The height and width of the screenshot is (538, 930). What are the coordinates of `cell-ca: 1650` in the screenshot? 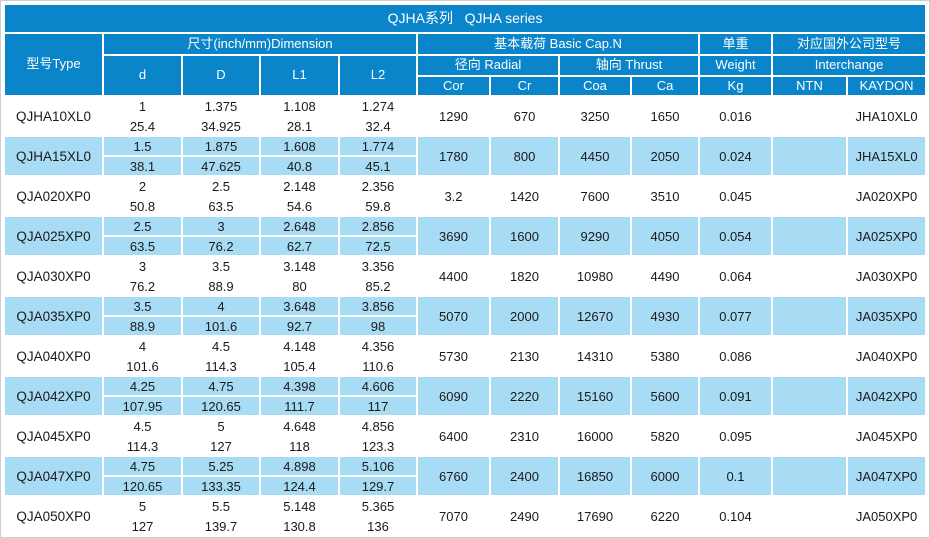 It's located at (665, 116).